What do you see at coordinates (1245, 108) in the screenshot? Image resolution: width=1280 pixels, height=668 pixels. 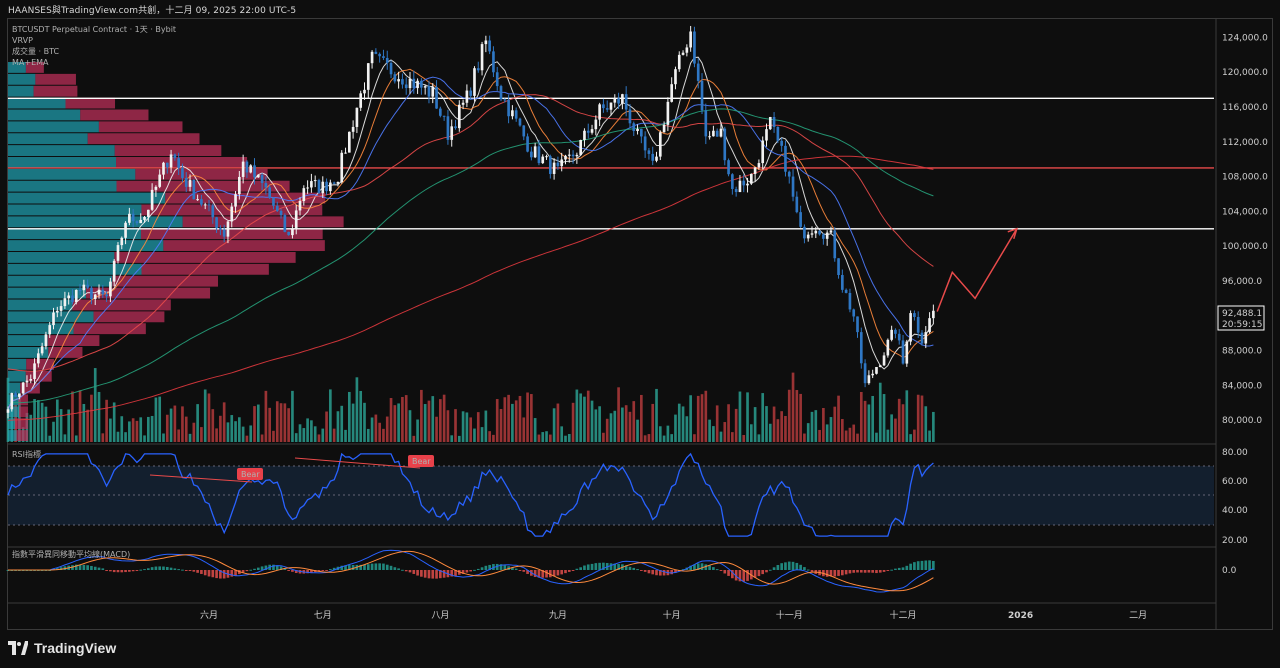 I see `y-tick-label: 116,000.0` at bounding box center [1245, 108].